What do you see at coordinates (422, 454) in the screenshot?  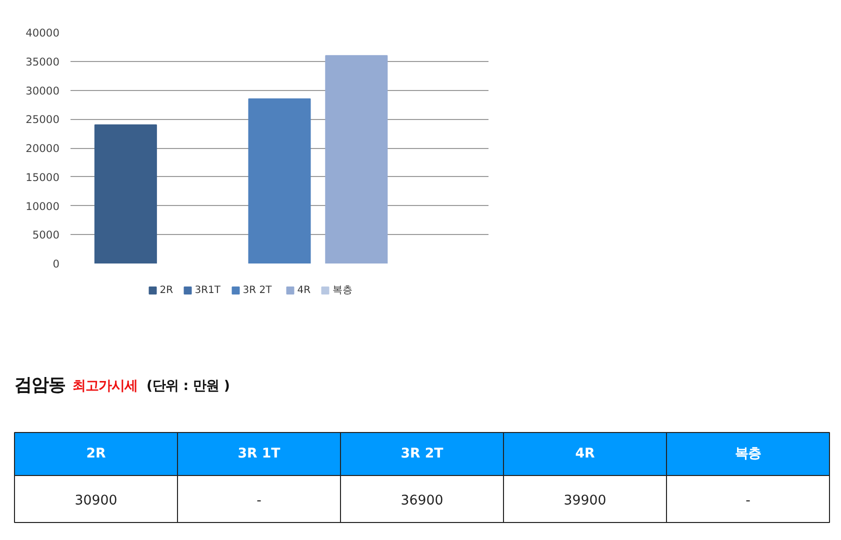 I see `category-label: 3R 2T` at bounding box center [422, 454].